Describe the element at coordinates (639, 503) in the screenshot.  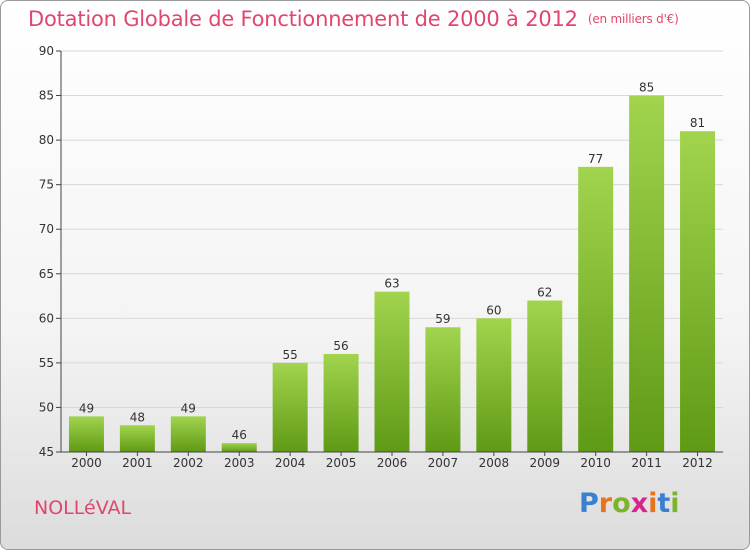
I see `logo-letter: x` at that location.